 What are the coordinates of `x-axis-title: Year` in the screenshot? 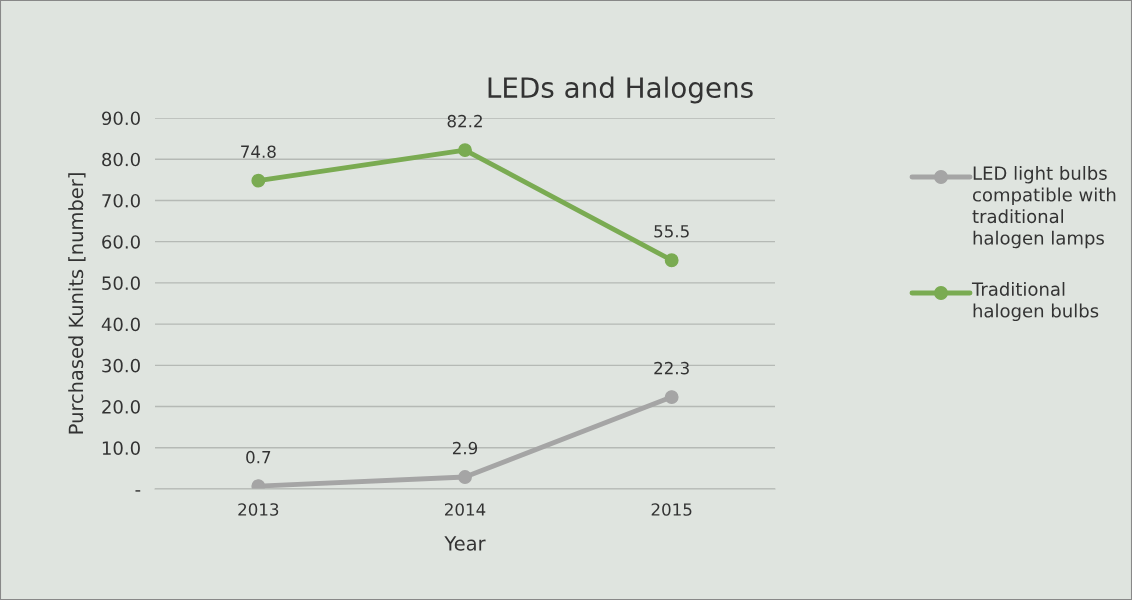 It's located at (465, 543).